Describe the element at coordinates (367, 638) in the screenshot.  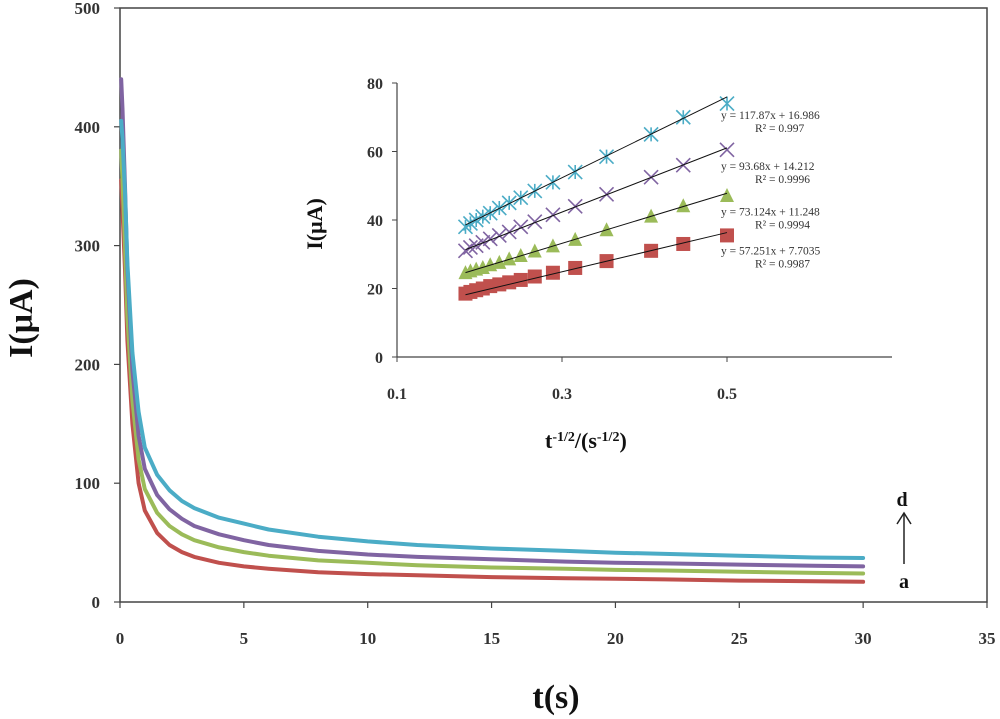
I see `main-x-tick-label: 10` at that location.